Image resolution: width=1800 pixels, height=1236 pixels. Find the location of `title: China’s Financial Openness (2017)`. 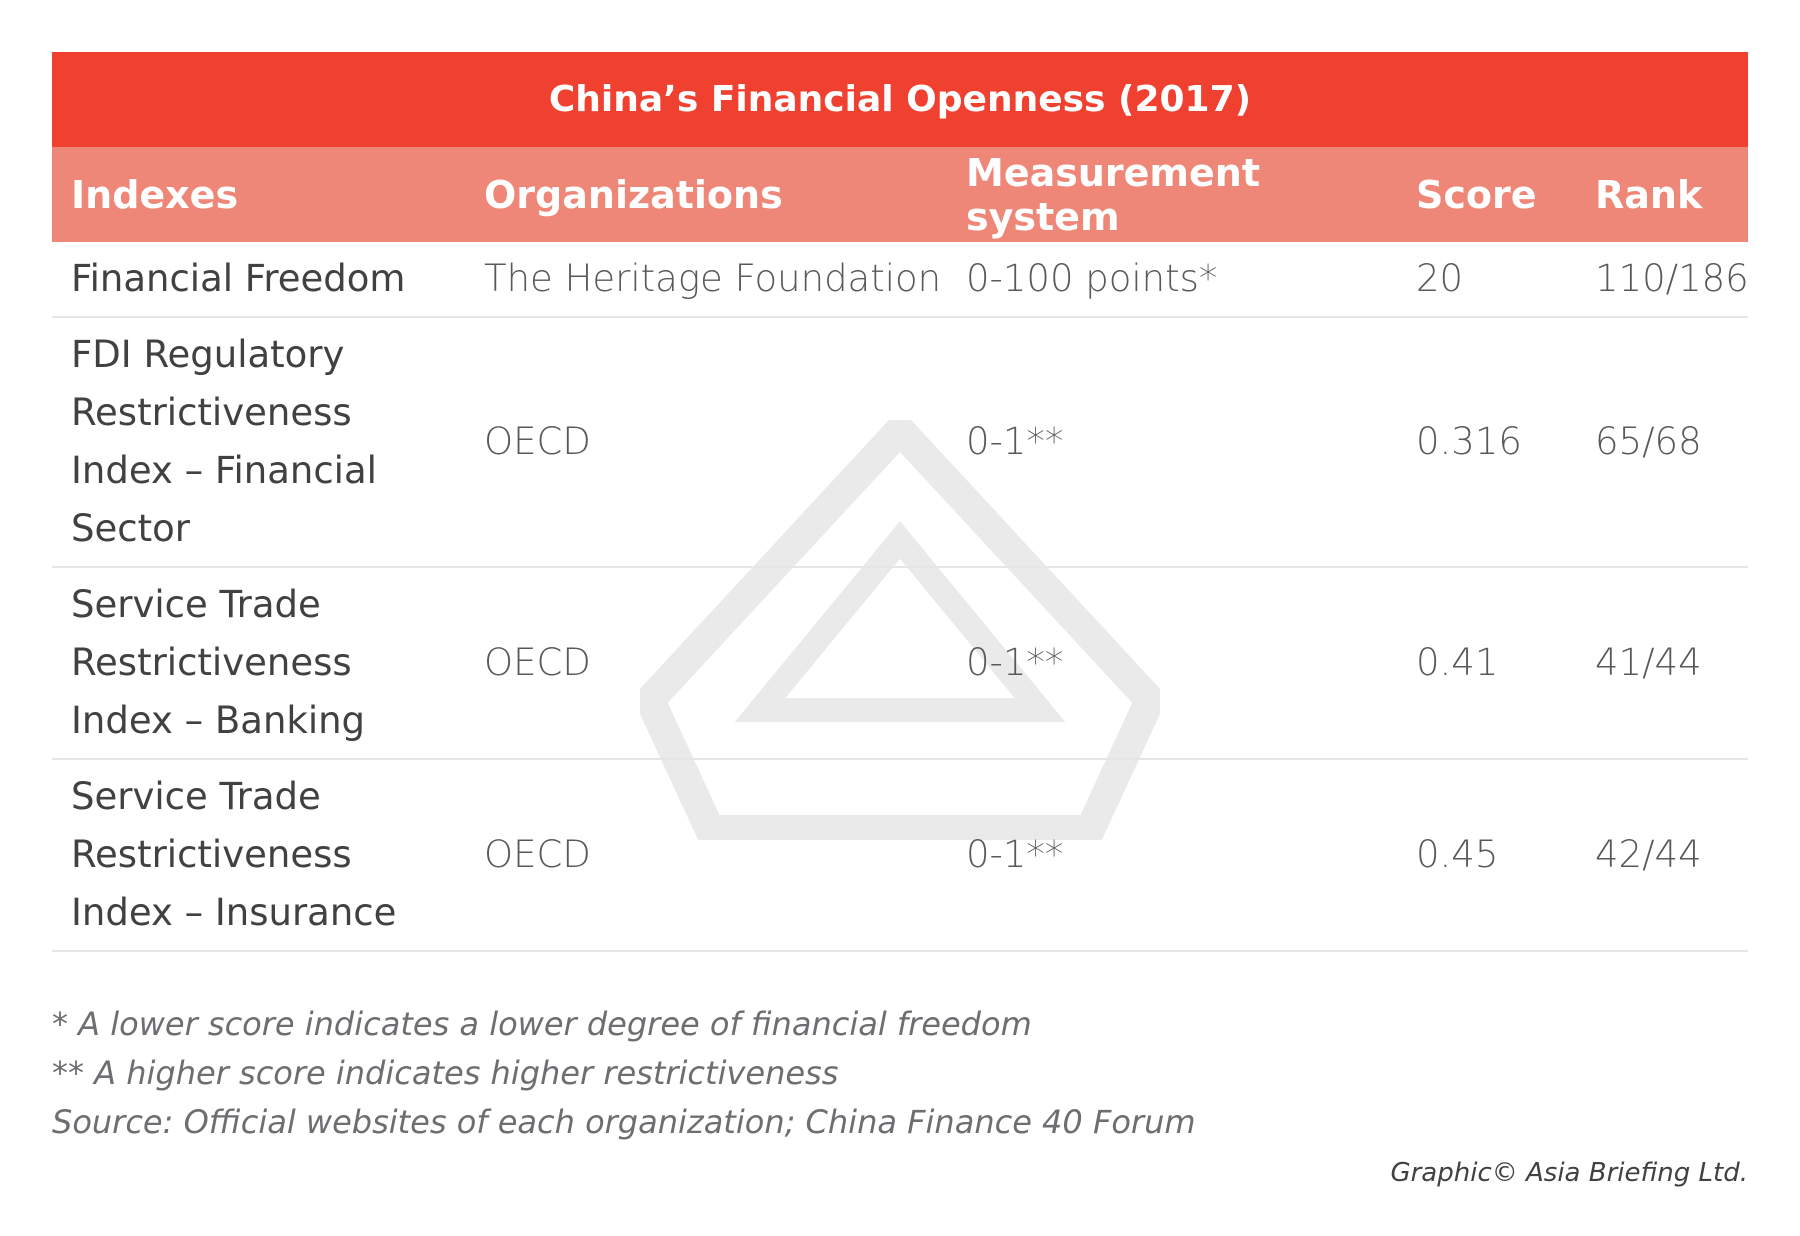

title: China’s Financial Openness (2017) is located at coordinates (900, 99).